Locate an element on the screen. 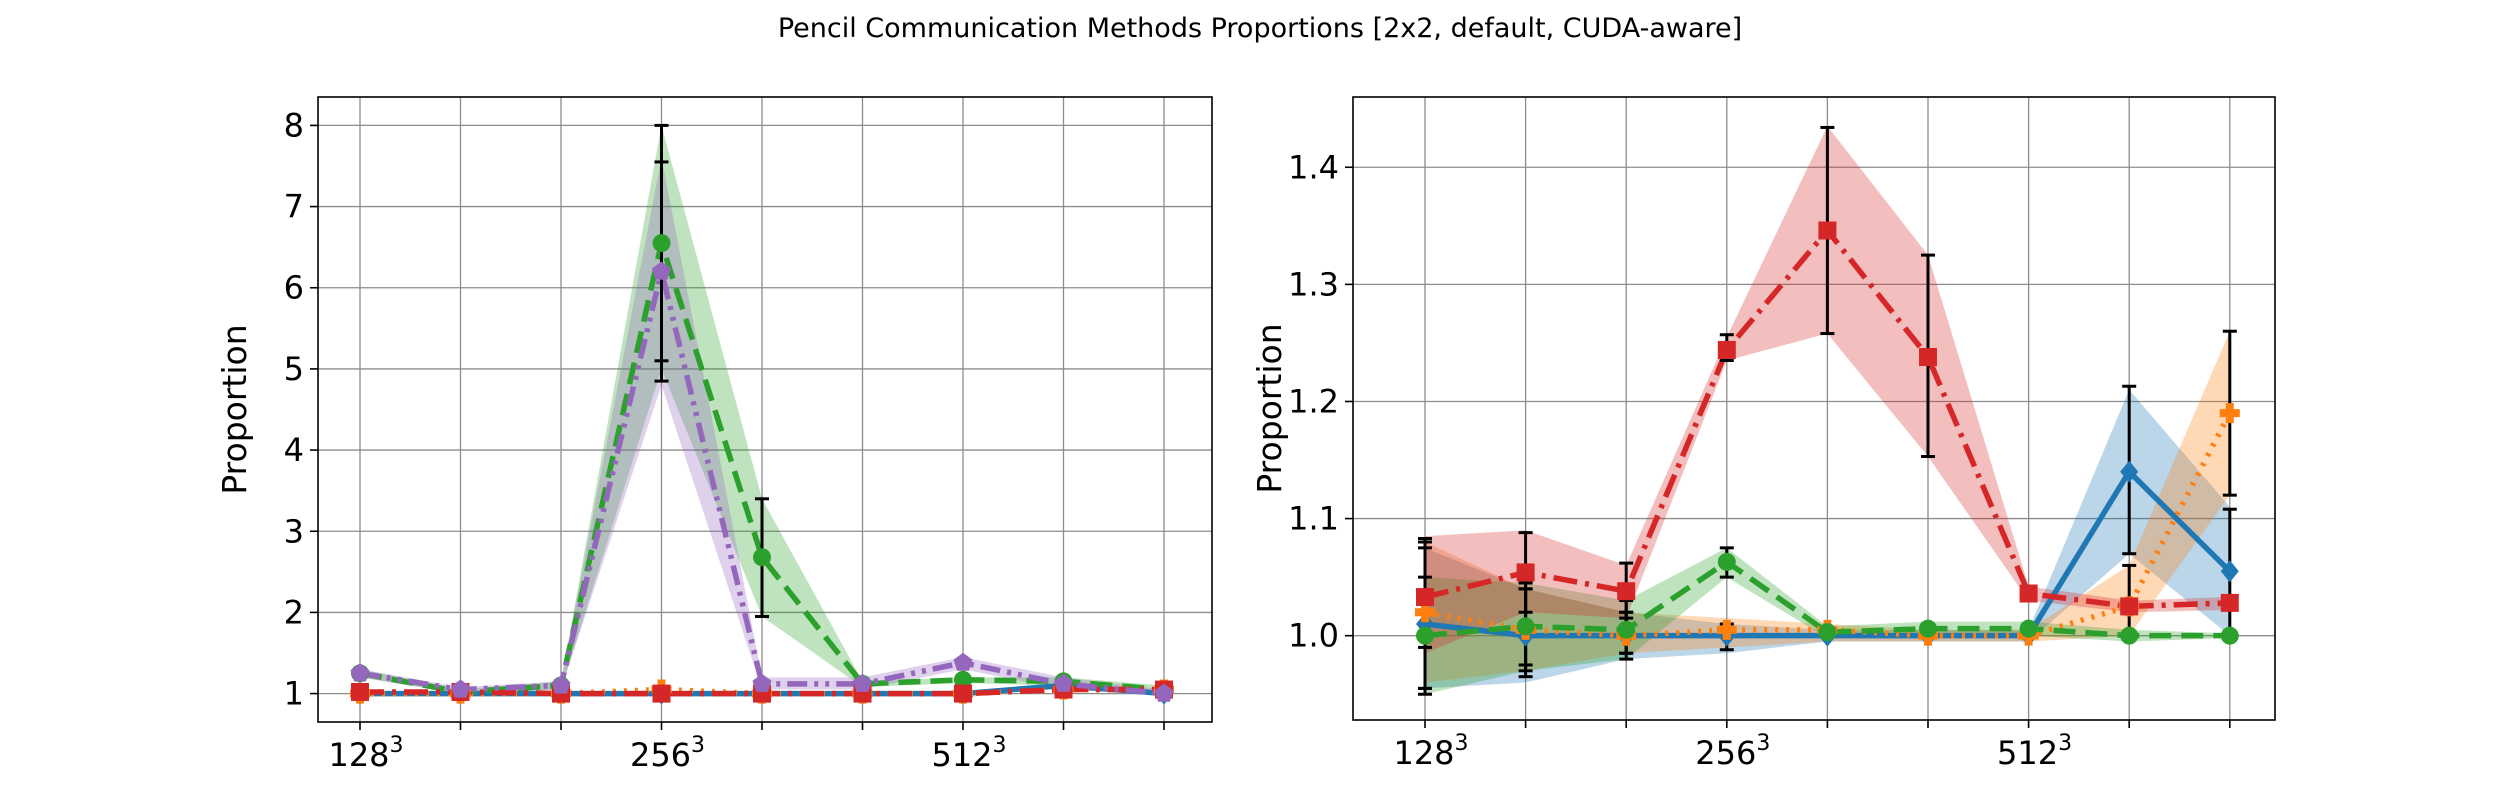  confidence-band is located at coordinates (1827, 507).